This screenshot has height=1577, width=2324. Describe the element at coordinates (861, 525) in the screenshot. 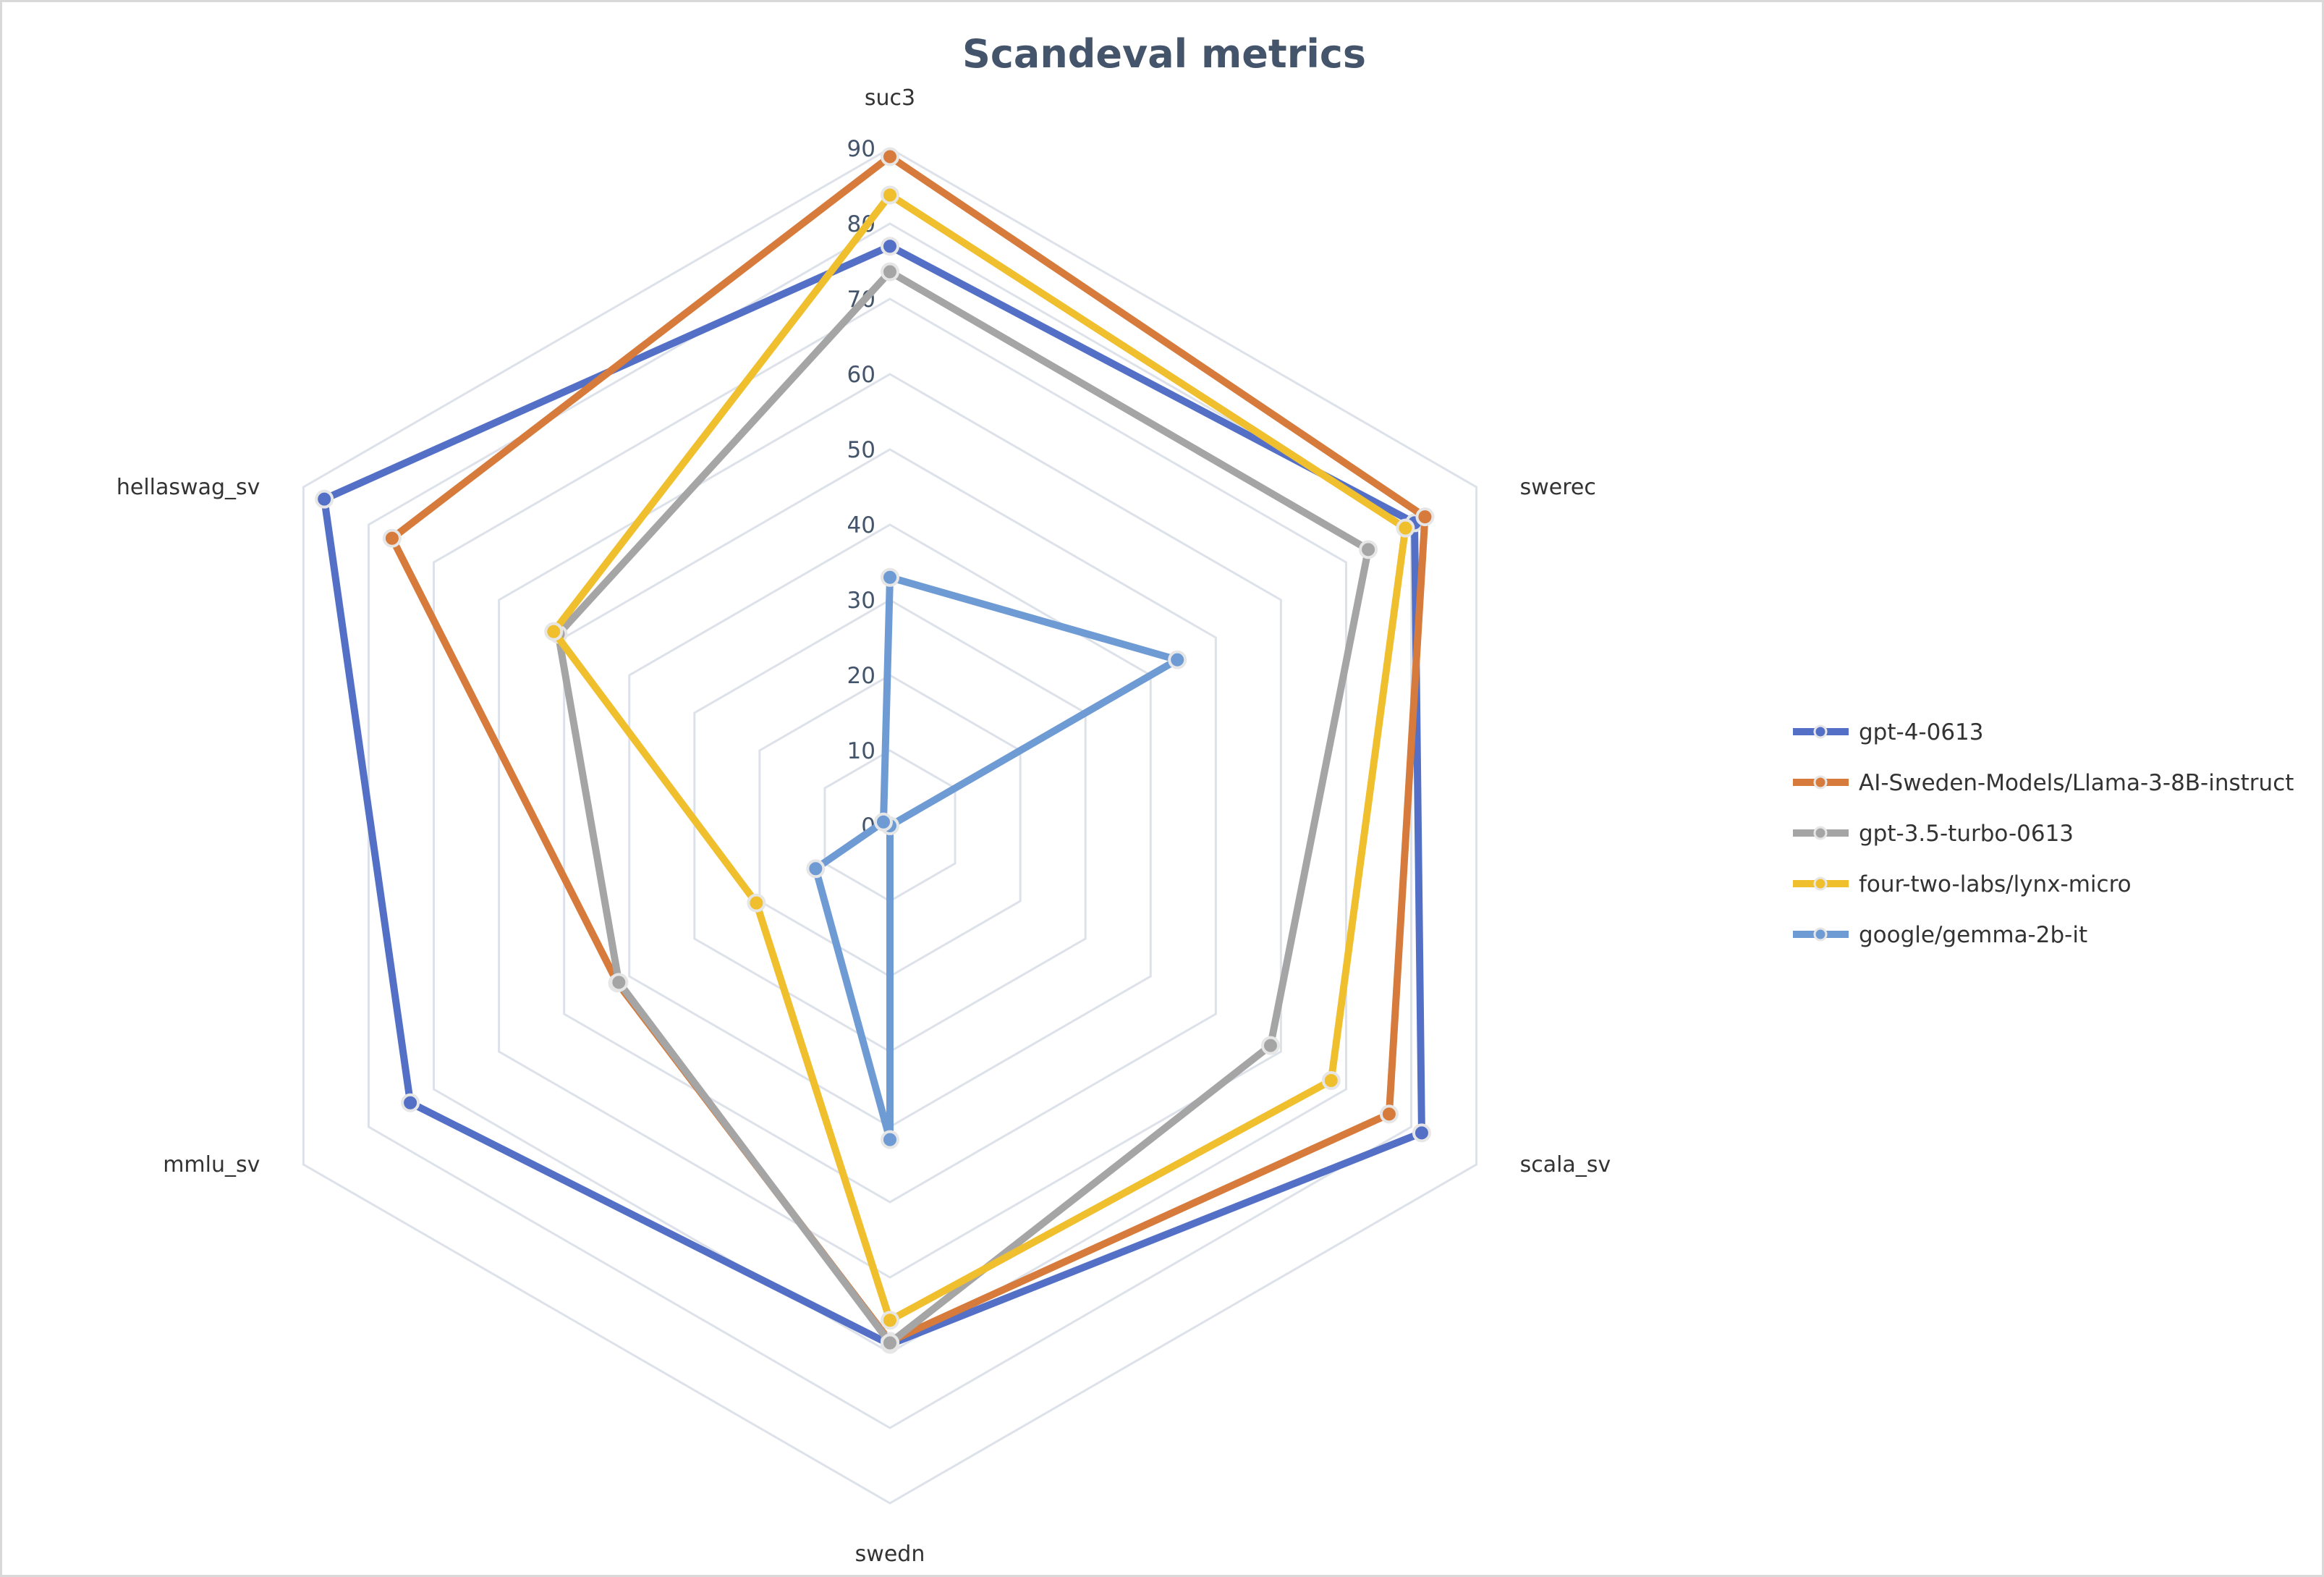

I see `tick-label: 40` at that location.